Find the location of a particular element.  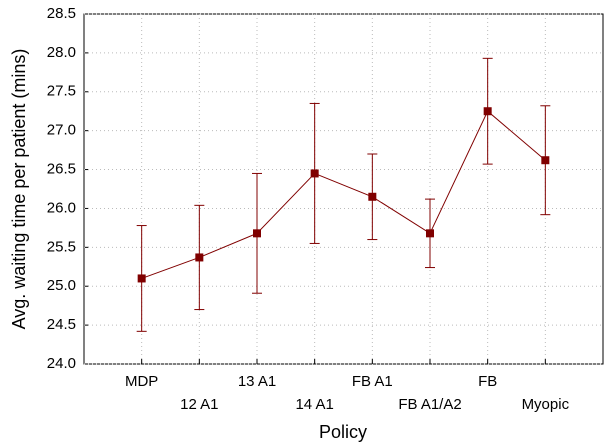

y-tick-label: 28.5 is located at coordinates (61, 13).